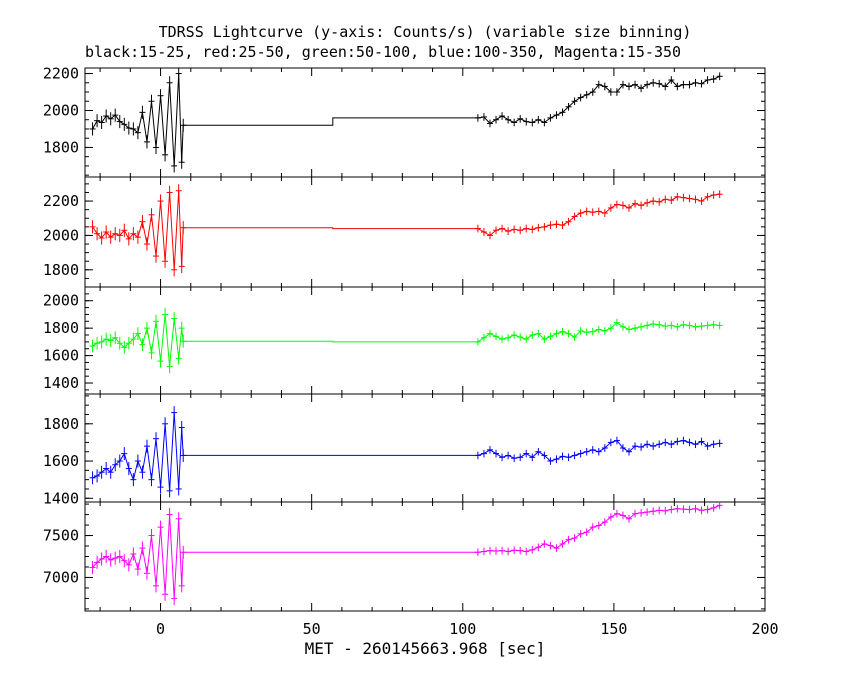  I want to click on panel-red: 1800 2000 2200, so click(404, 232).